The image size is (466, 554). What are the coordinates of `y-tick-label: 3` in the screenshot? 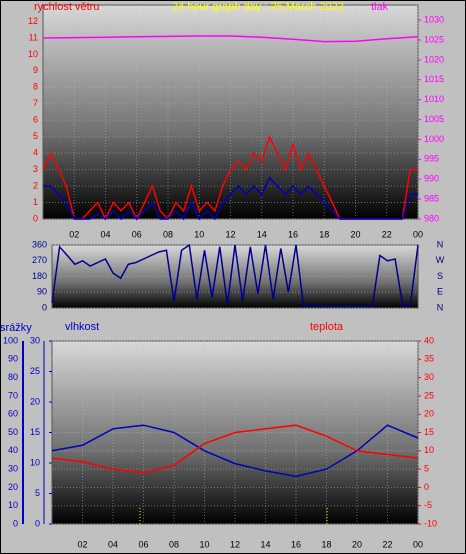 It's located at (35, 169).